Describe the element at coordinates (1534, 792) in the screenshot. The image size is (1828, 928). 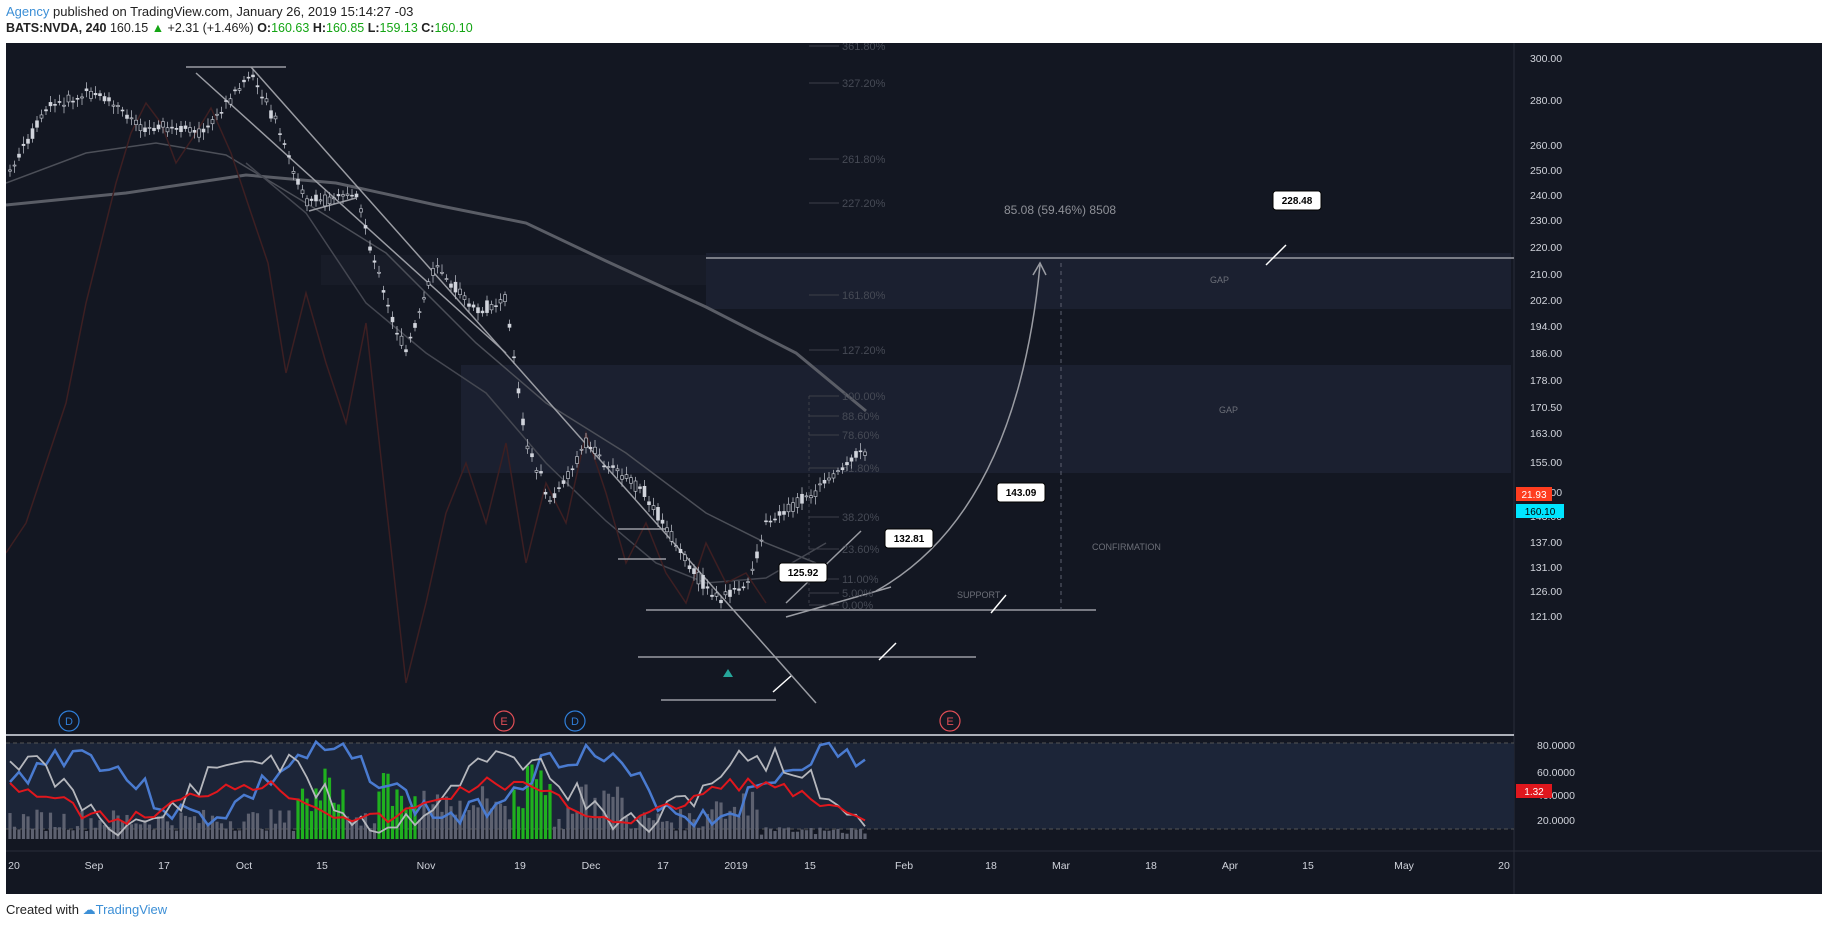
I see `oscillator-badge-text: 1.32` at that location.